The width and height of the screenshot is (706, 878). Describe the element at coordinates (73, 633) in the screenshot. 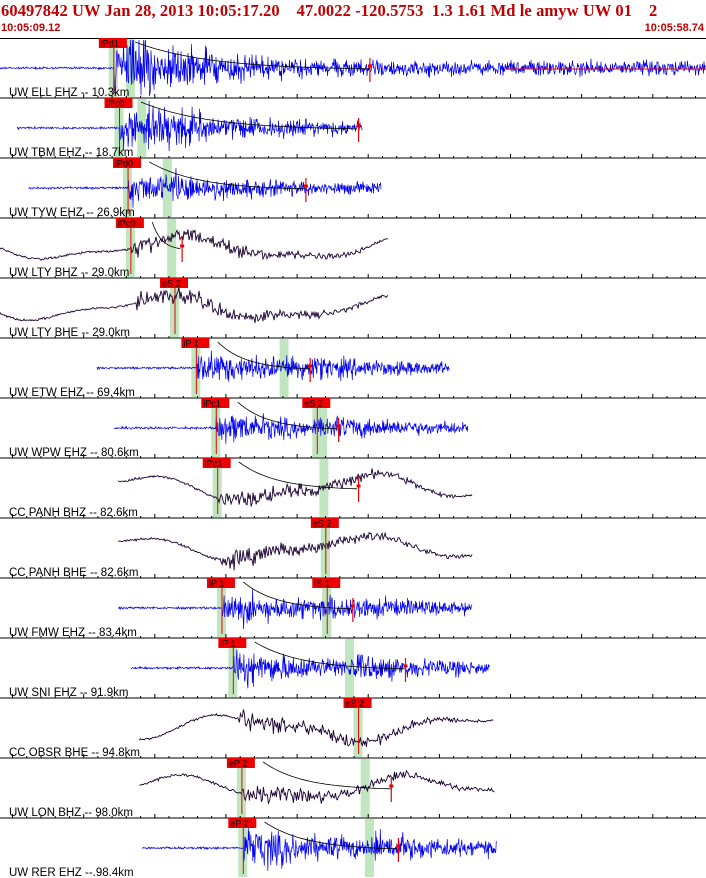

I see `station-label-9: UW FMW EHZ -- 83.4km` at that location.